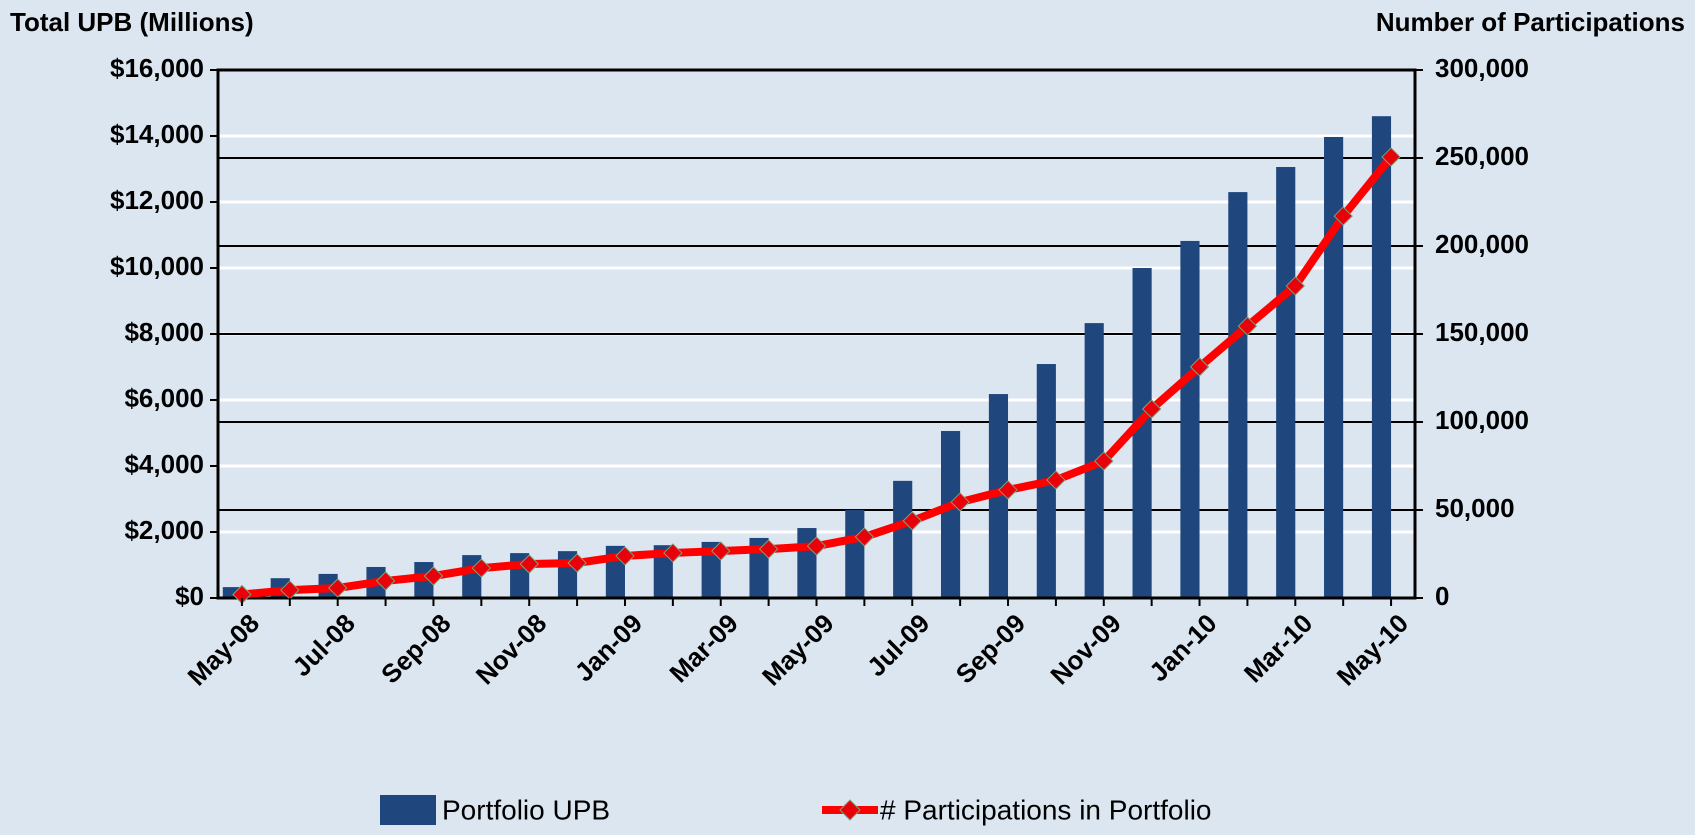  Describe the element at coordinates (164, 398) in the screenshot. I see `y-tick-label: $6,000` at that location.